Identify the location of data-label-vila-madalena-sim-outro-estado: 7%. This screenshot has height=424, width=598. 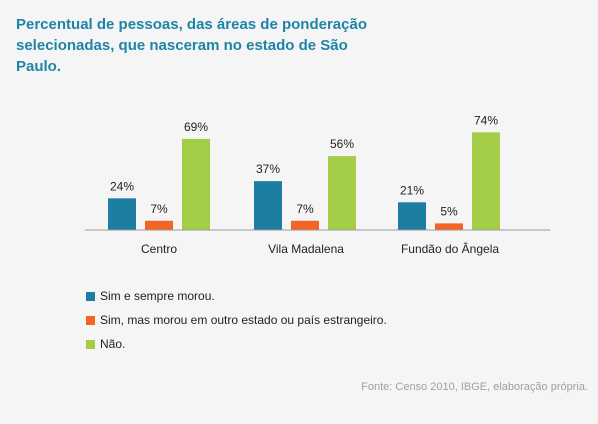
(305, 209).